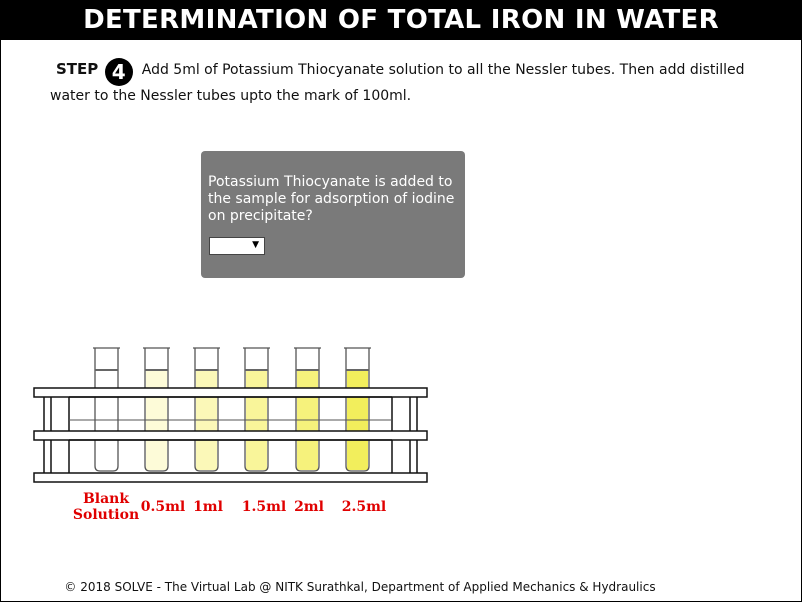 The image size is (802, 602). I want to click on tube-label-line1: 1ml, so click(208, 507).